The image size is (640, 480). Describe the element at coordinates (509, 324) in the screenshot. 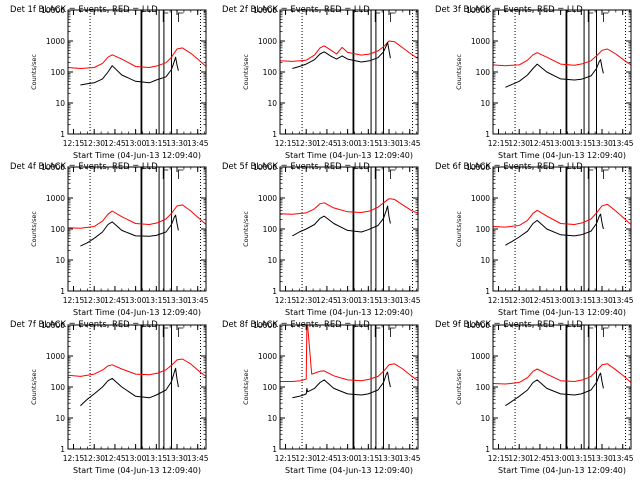

I see `panel-title: Det 9f BLACK = Events, RED = LLD` at that location.